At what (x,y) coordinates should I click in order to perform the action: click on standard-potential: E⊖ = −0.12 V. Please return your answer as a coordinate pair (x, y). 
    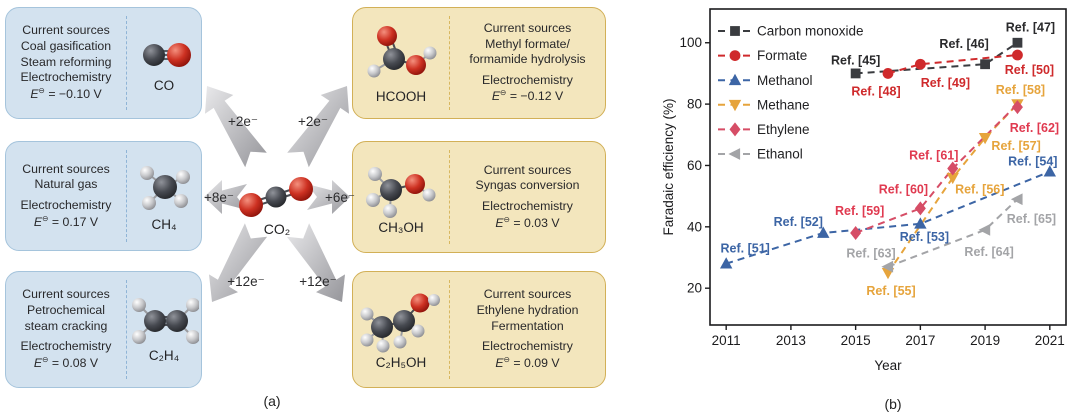
    Looking at the image, I should click on (527, 96).